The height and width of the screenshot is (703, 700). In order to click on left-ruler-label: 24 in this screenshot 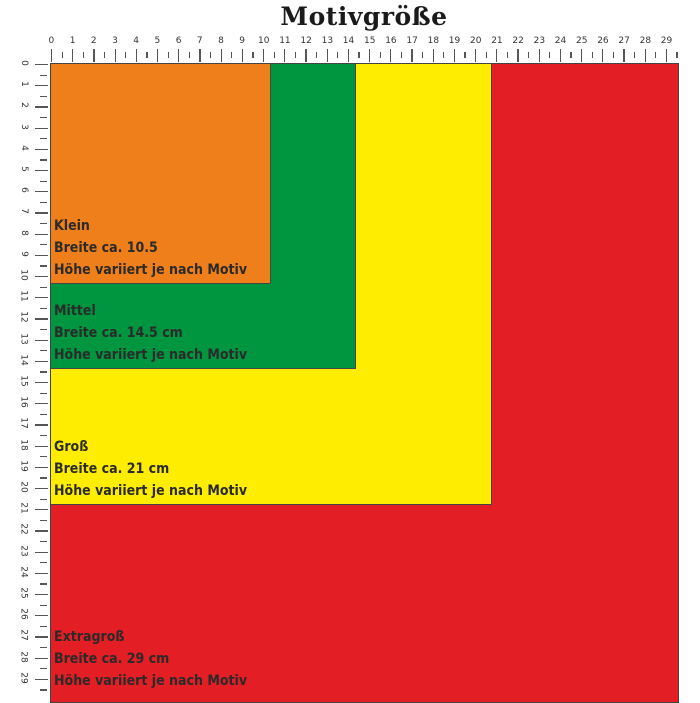, I will do `click(23, 572)`.